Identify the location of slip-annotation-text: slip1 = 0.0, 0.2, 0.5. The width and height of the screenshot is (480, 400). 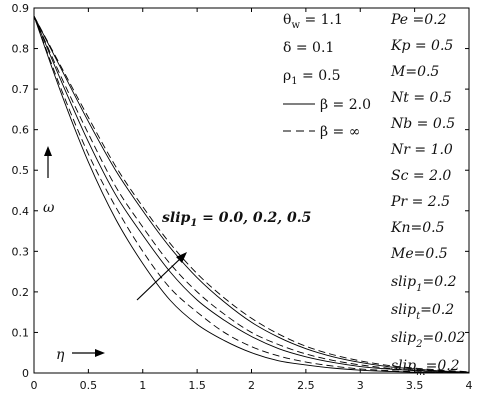
(236, 219).